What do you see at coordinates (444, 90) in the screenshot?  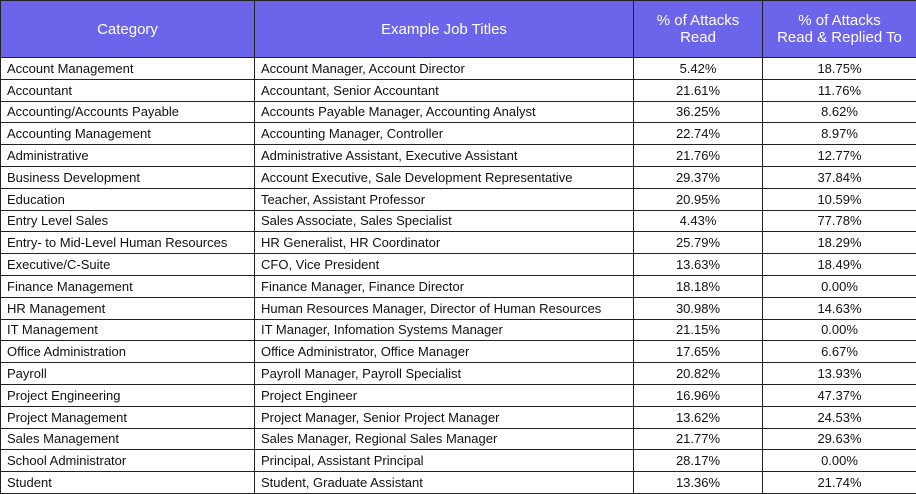 I see `text-cell: Accountant, Senior Accountant` at bounding box center [444, 90].